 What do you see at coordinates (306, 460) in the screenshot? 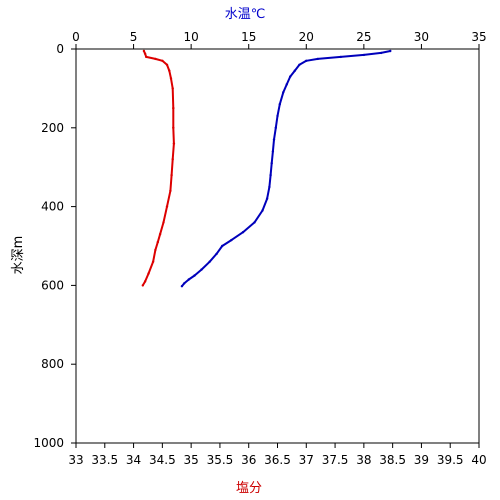
I see `bottom-tick-label: 37` at bounding box center [306, 460].